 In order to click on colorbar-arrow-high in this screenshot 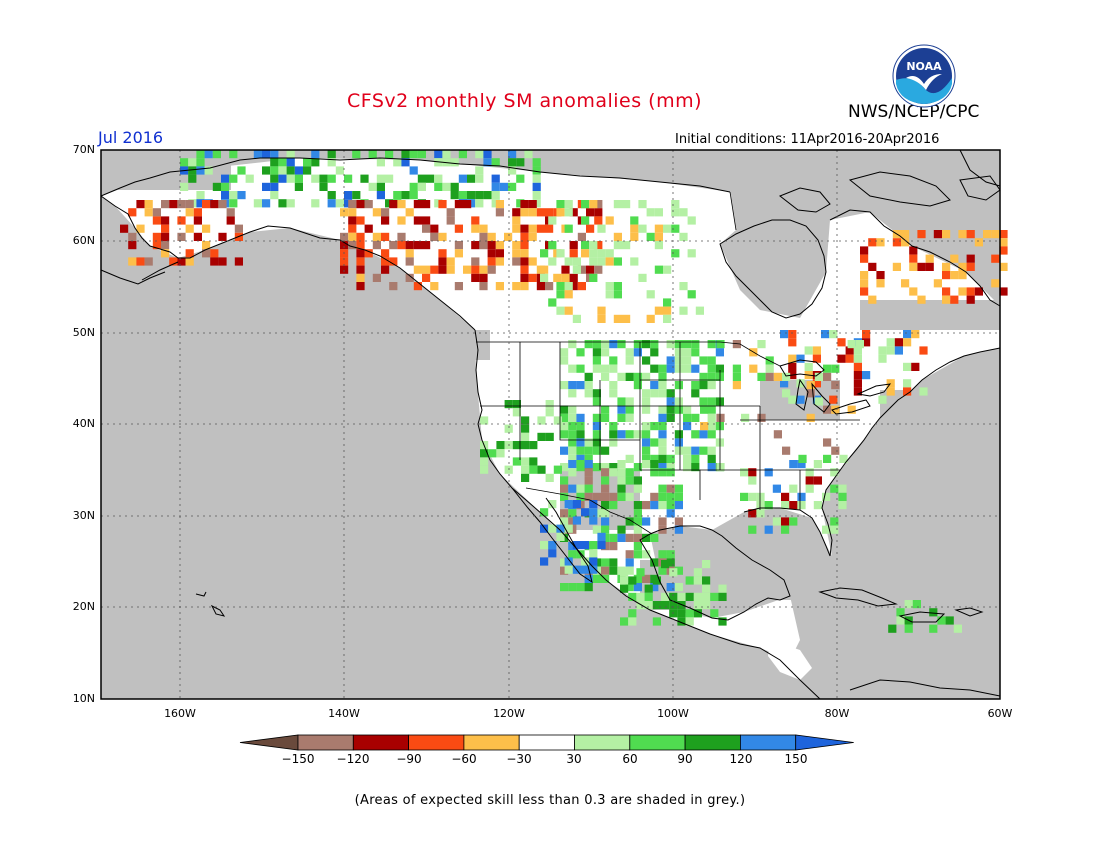, I will do `click(824, 742)`.